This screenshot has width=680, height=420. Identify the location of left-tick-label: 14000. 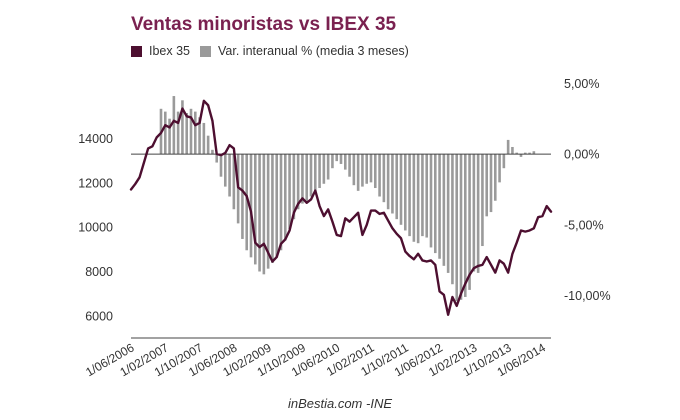
(95, 139).